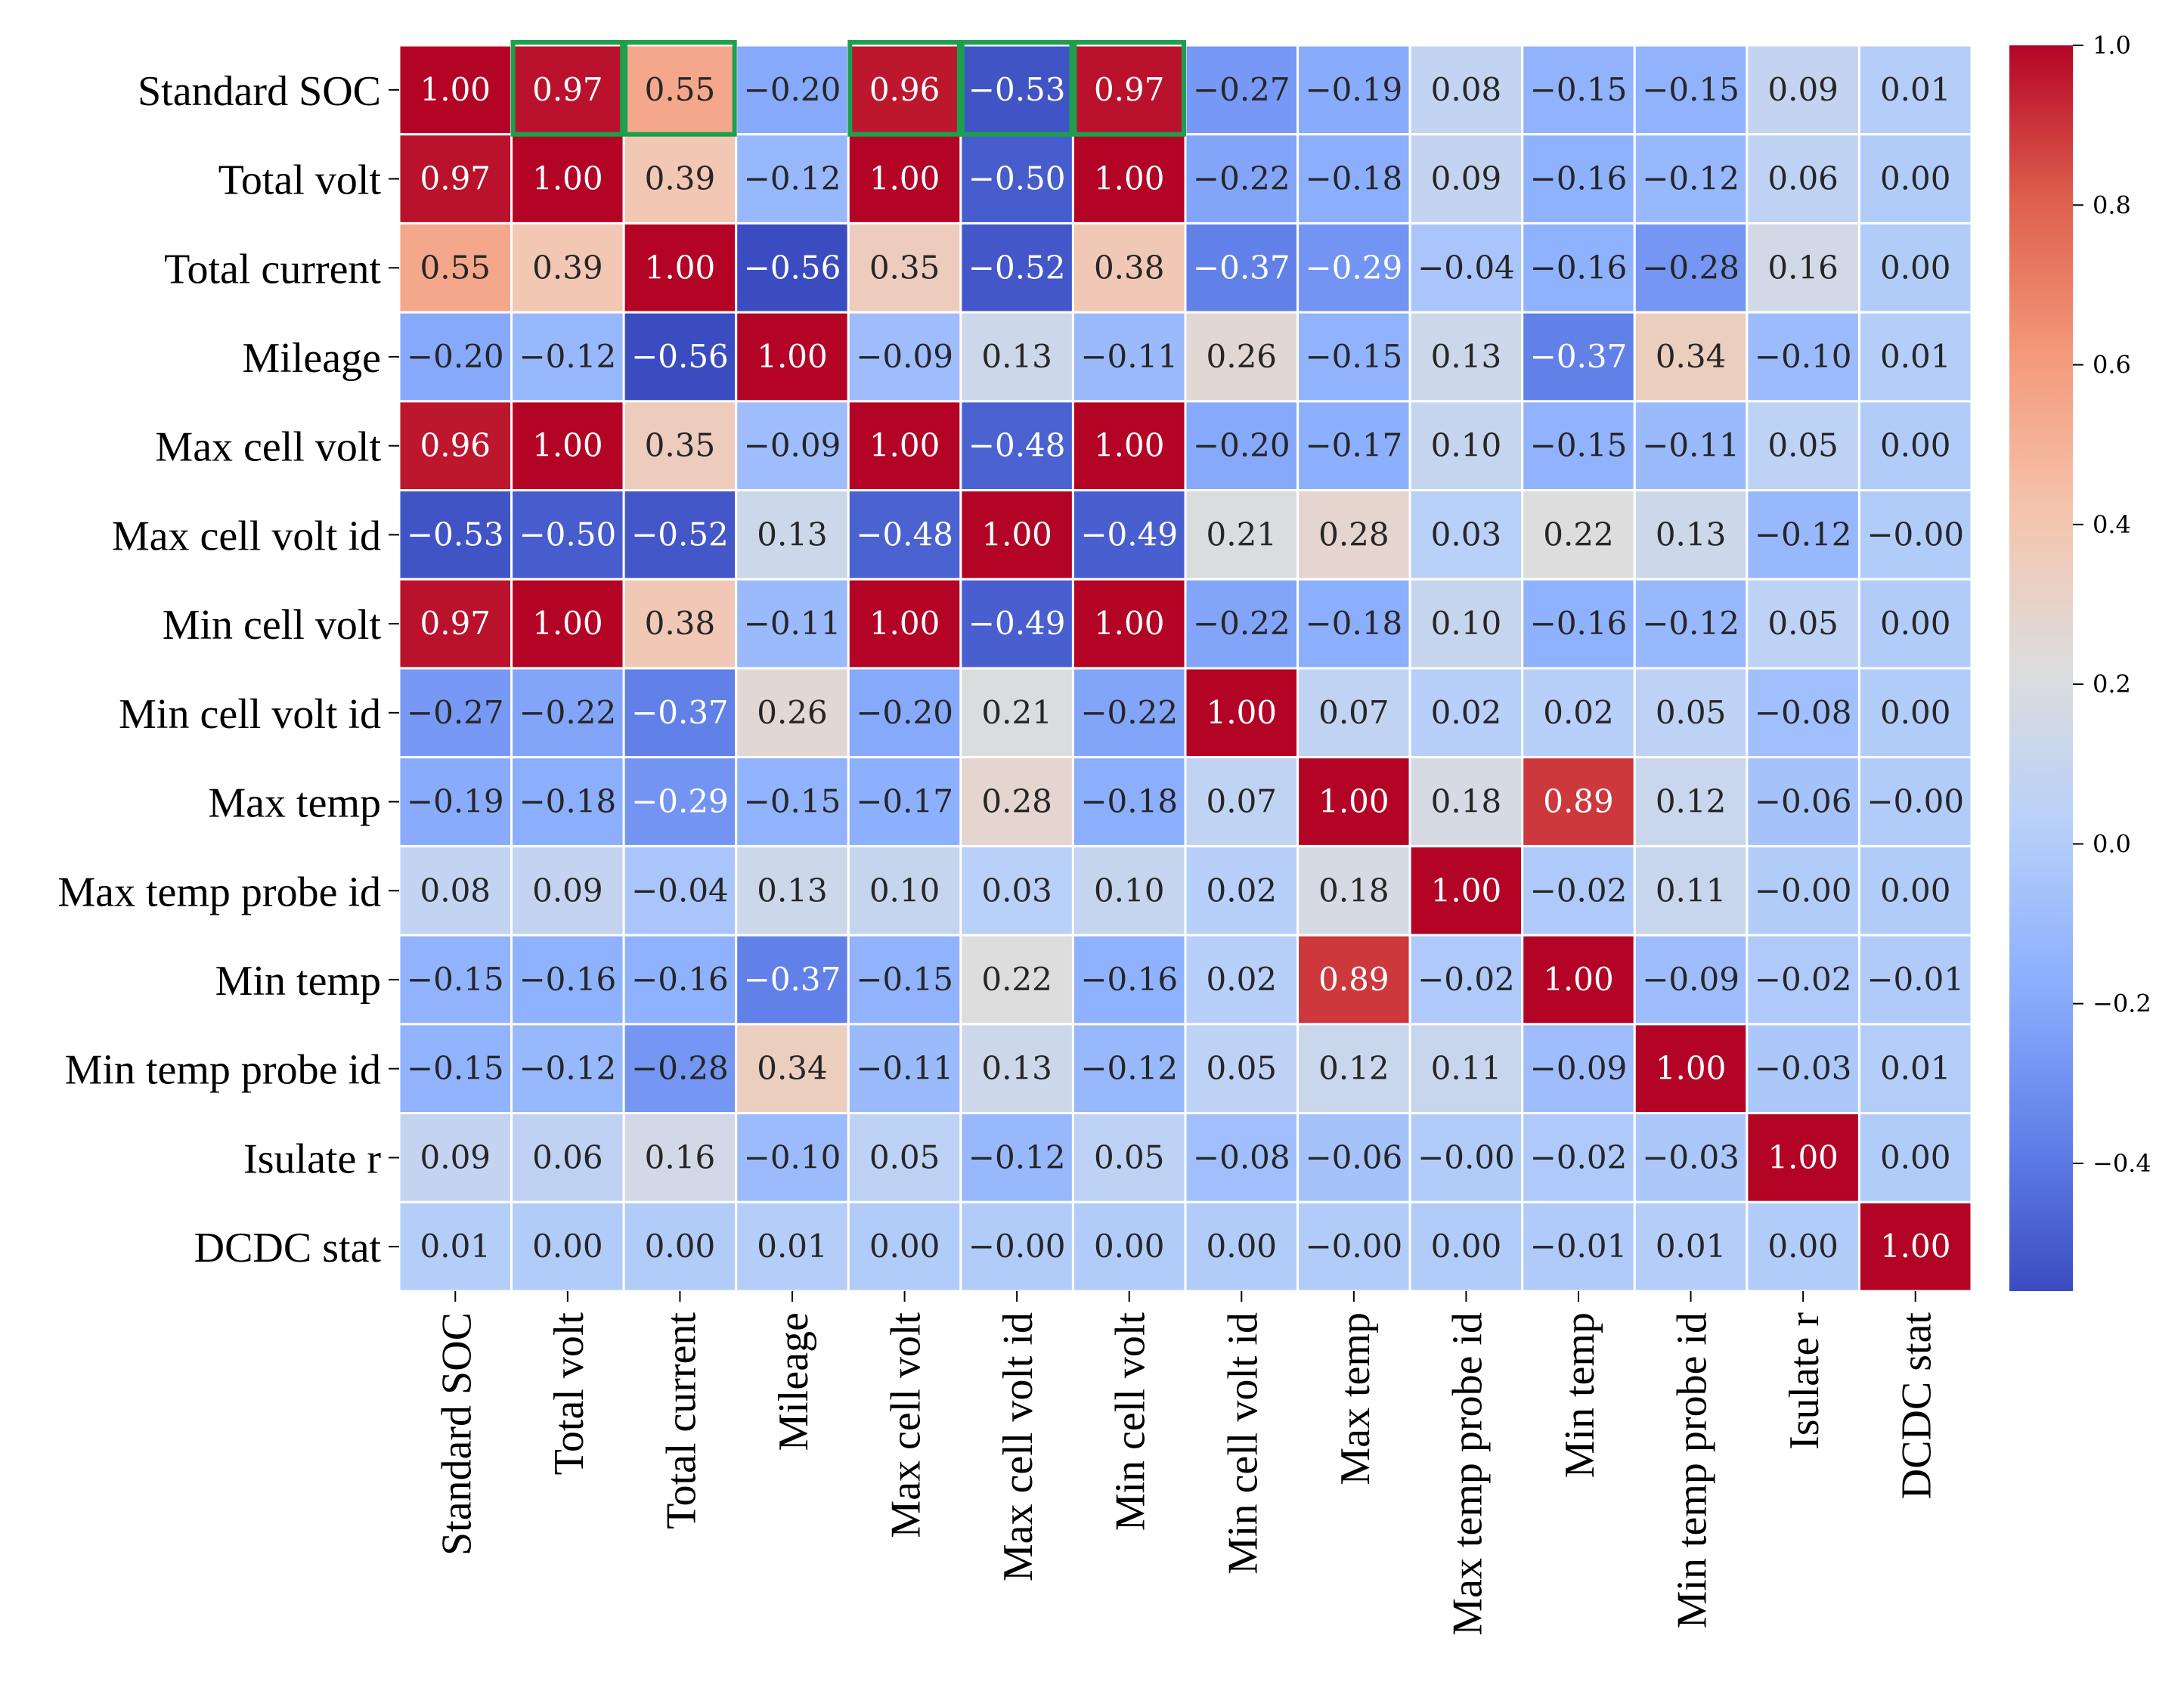 This screenshot has width=2184, height=1688. I want to click on cell-value-label: 0.11, so click(1466, 1068).